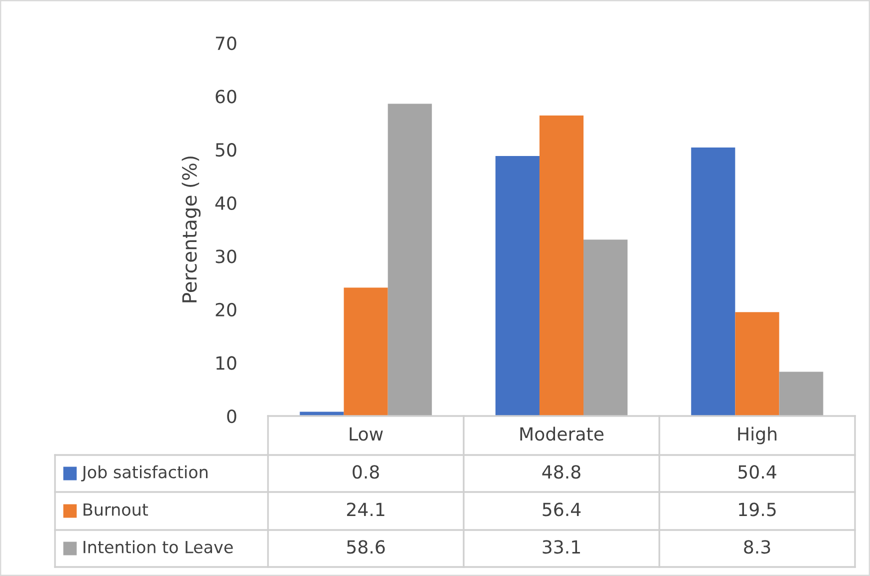 This screenshot has width=870, height=576. I want to click on data-label: 56.4, so click(561, 509).